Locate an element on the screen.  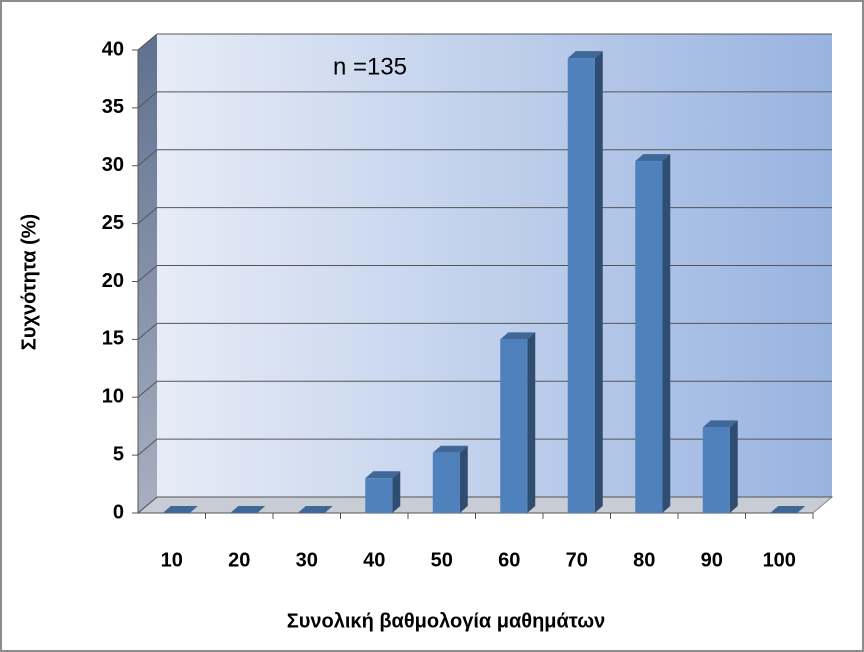
y-tick-label: 0 is located at coordinates (118, 512).